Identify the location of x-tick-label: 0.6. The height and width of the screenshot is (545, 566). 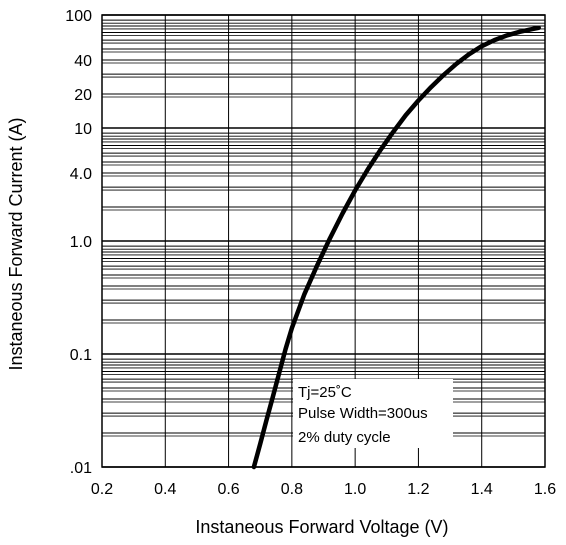
(228, 489).